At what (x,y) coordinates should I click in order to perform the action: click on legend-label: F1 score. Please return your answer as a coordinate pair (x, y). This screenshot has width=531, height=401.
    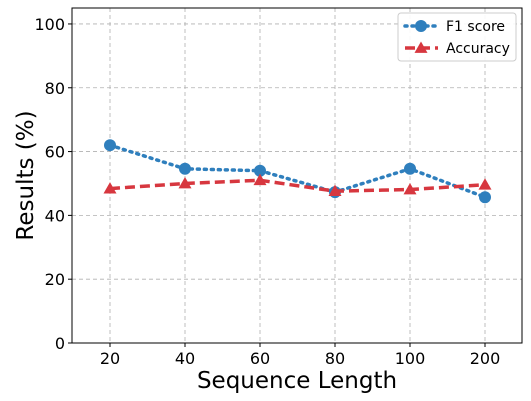
    Looking at the image, I should click on (475, 27).